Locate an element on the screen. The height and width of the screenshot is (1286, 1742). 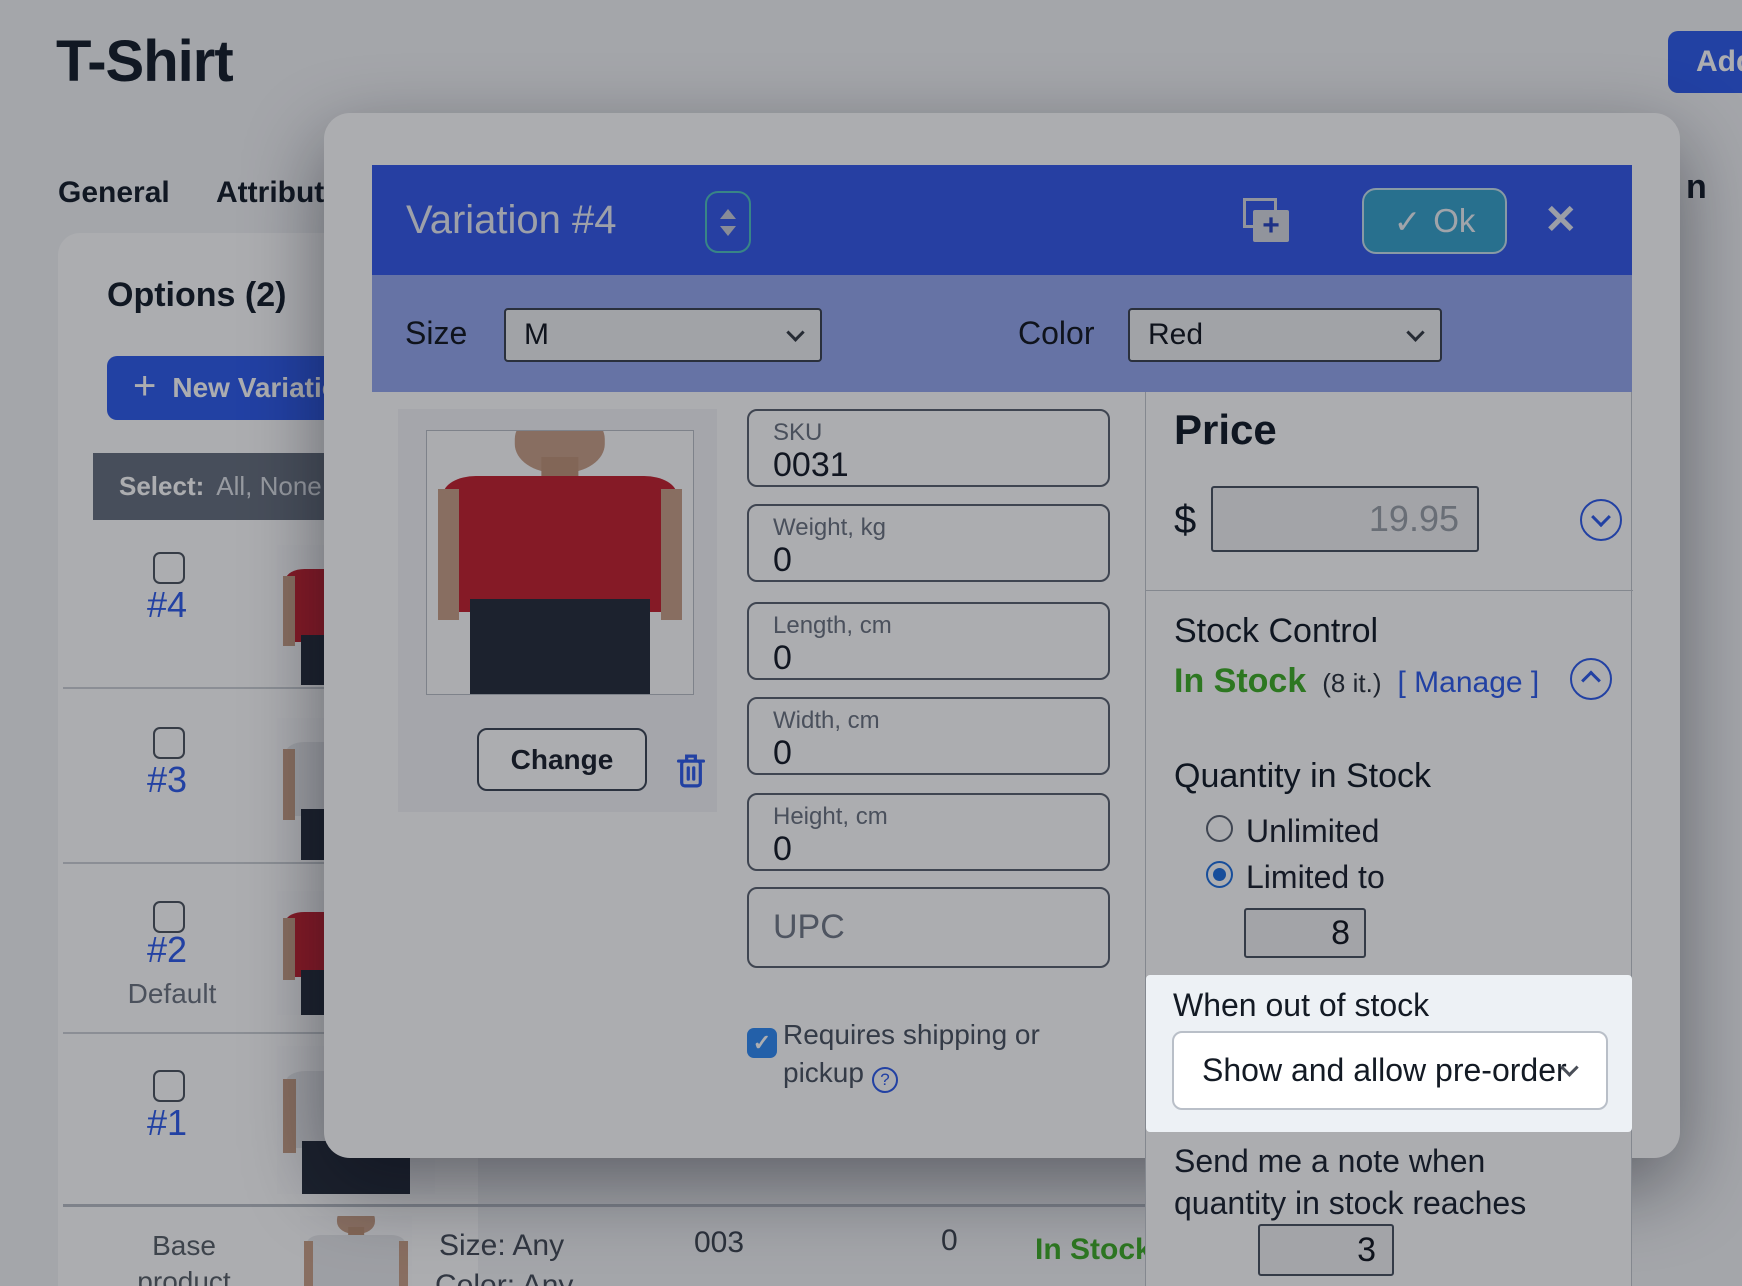
plus-icon: + is located at coordinates (145, 386).